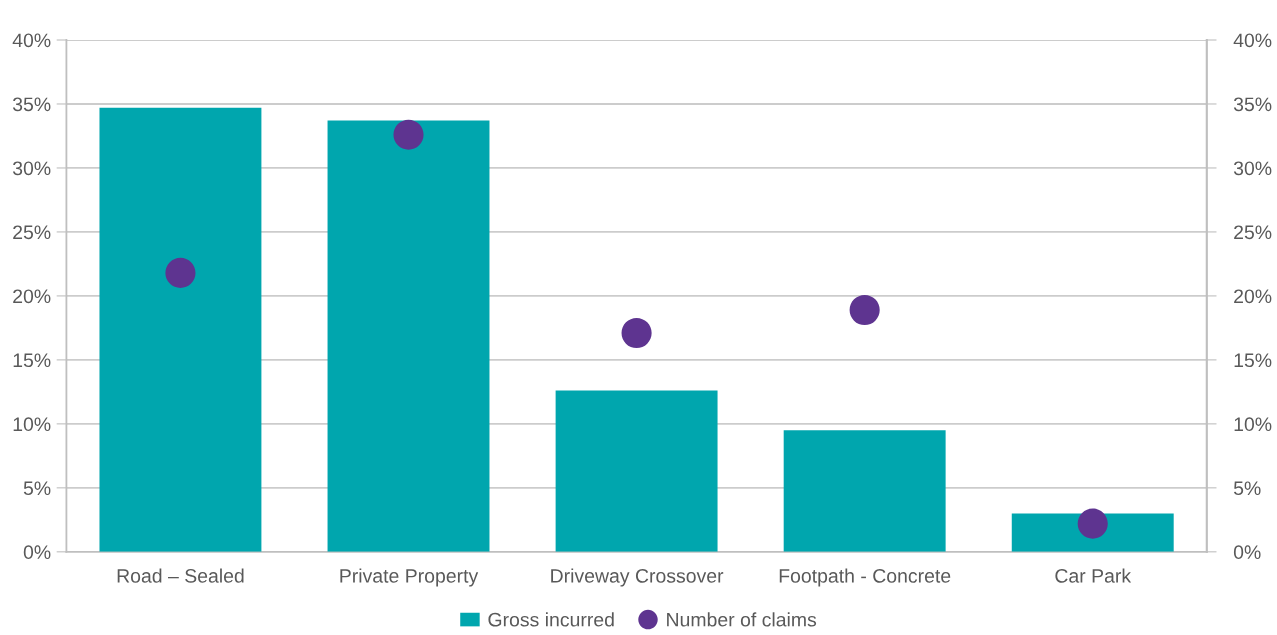  I want to click on legend-label: Gross incurred, so click(551, 619).